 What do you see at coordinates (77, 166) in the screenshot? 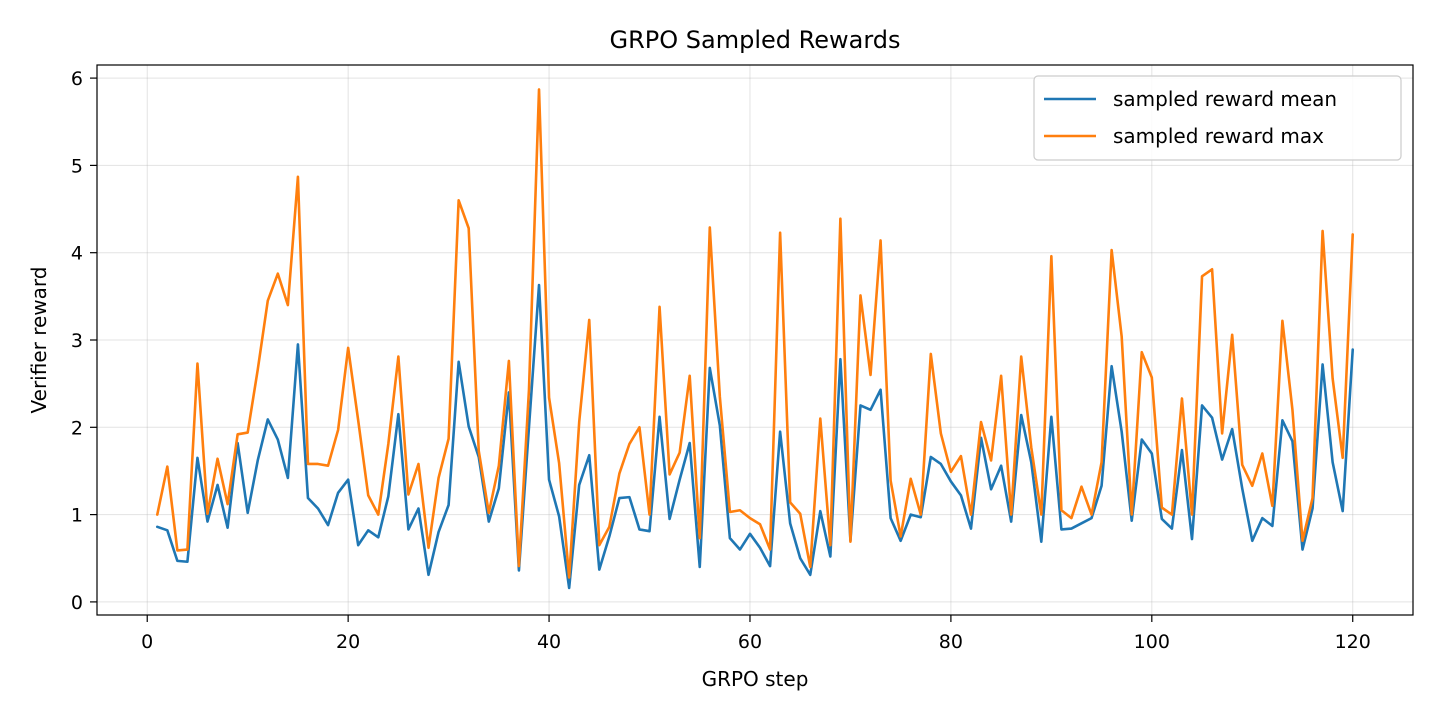
I see `y-tick-label: 5` at bounding box center [77, 166].